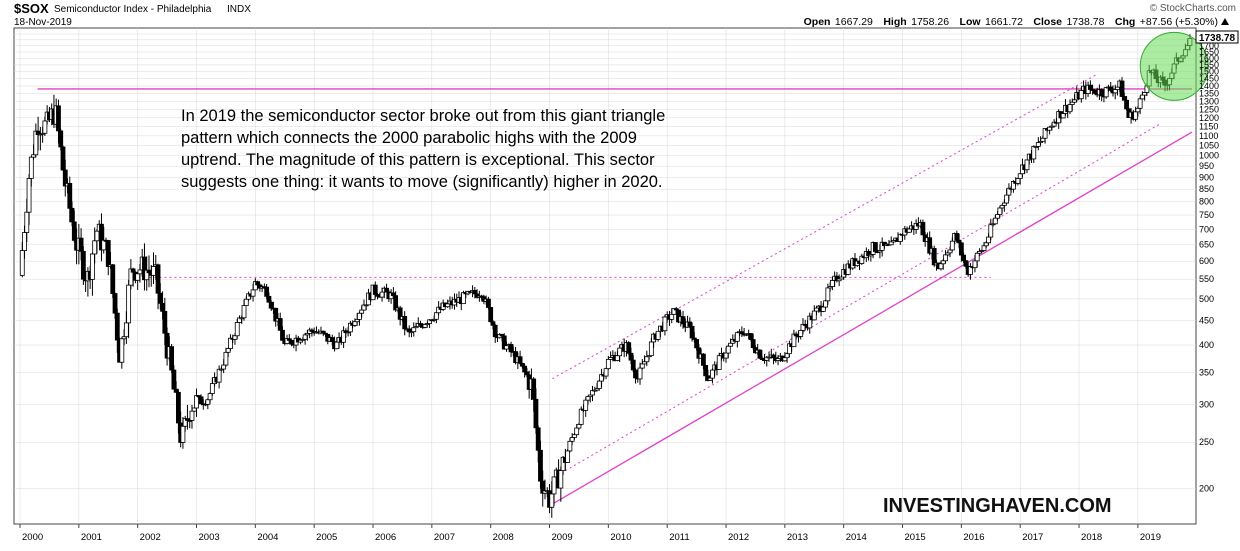 The image size is (1240, 551). I want to click on x-tick-label: 2017, so click(1032, 537).